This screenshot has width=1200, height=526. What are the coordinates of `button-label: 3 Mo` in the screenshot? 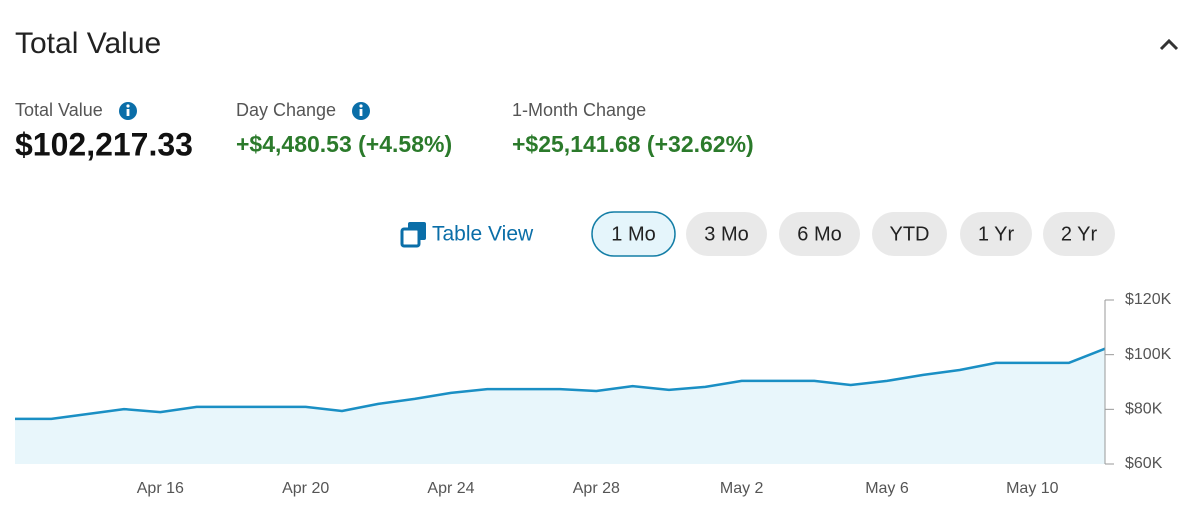 It's located at (726, 234).